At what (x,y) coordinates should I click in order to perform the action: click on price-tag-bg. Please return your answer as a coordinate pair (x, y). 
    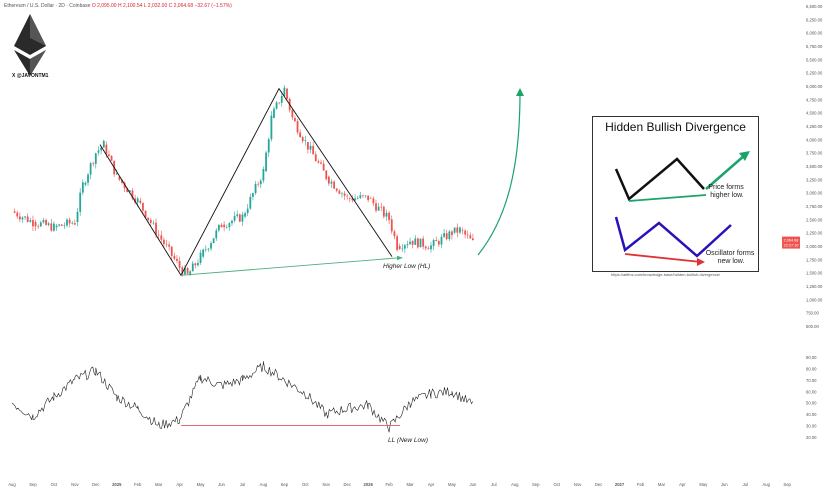
    Looking at the image, I should click on (791, 242).